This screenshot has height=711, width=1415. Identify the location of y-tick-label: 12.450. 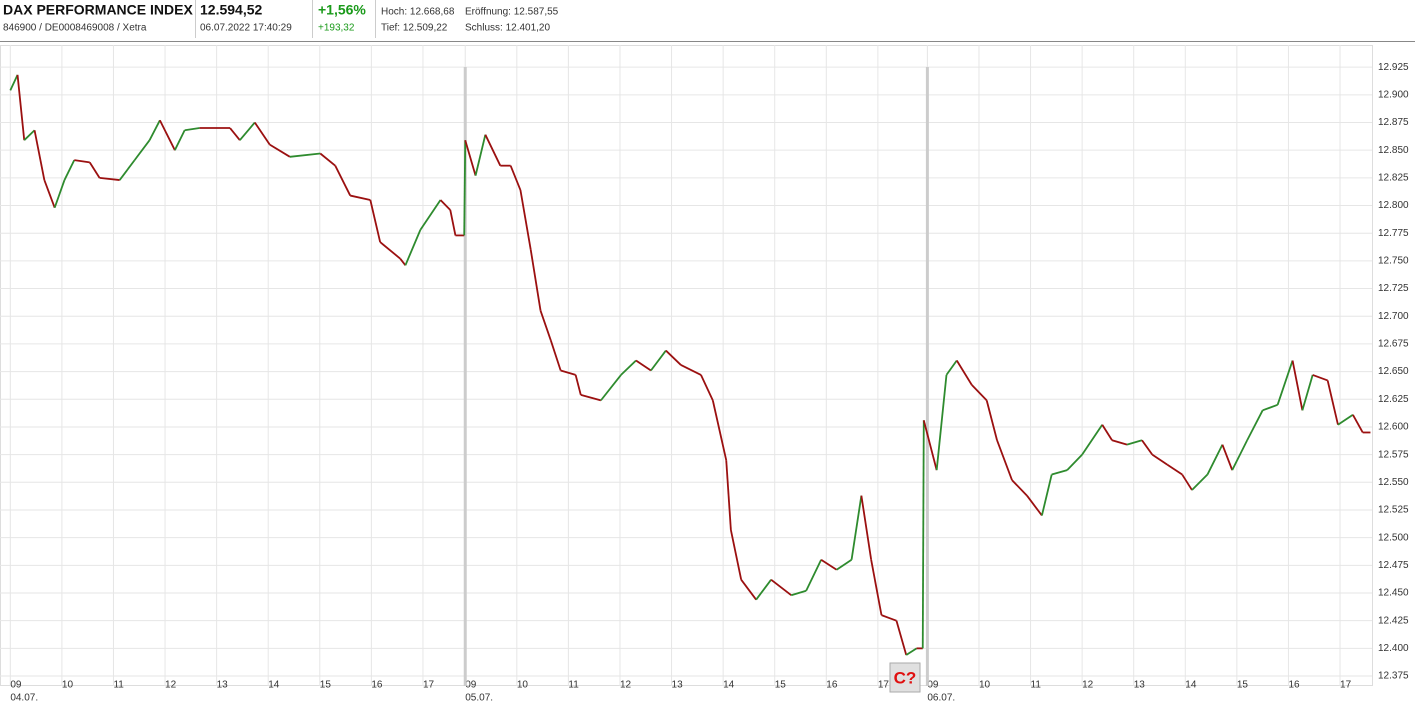
(1393, 593).